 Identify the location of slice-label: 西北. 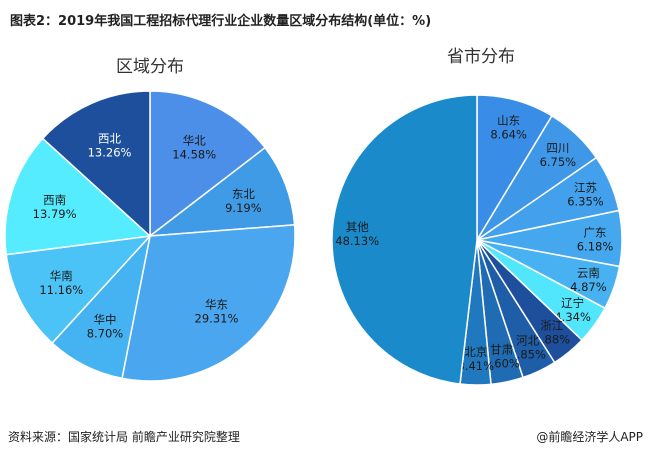
(109, 139).